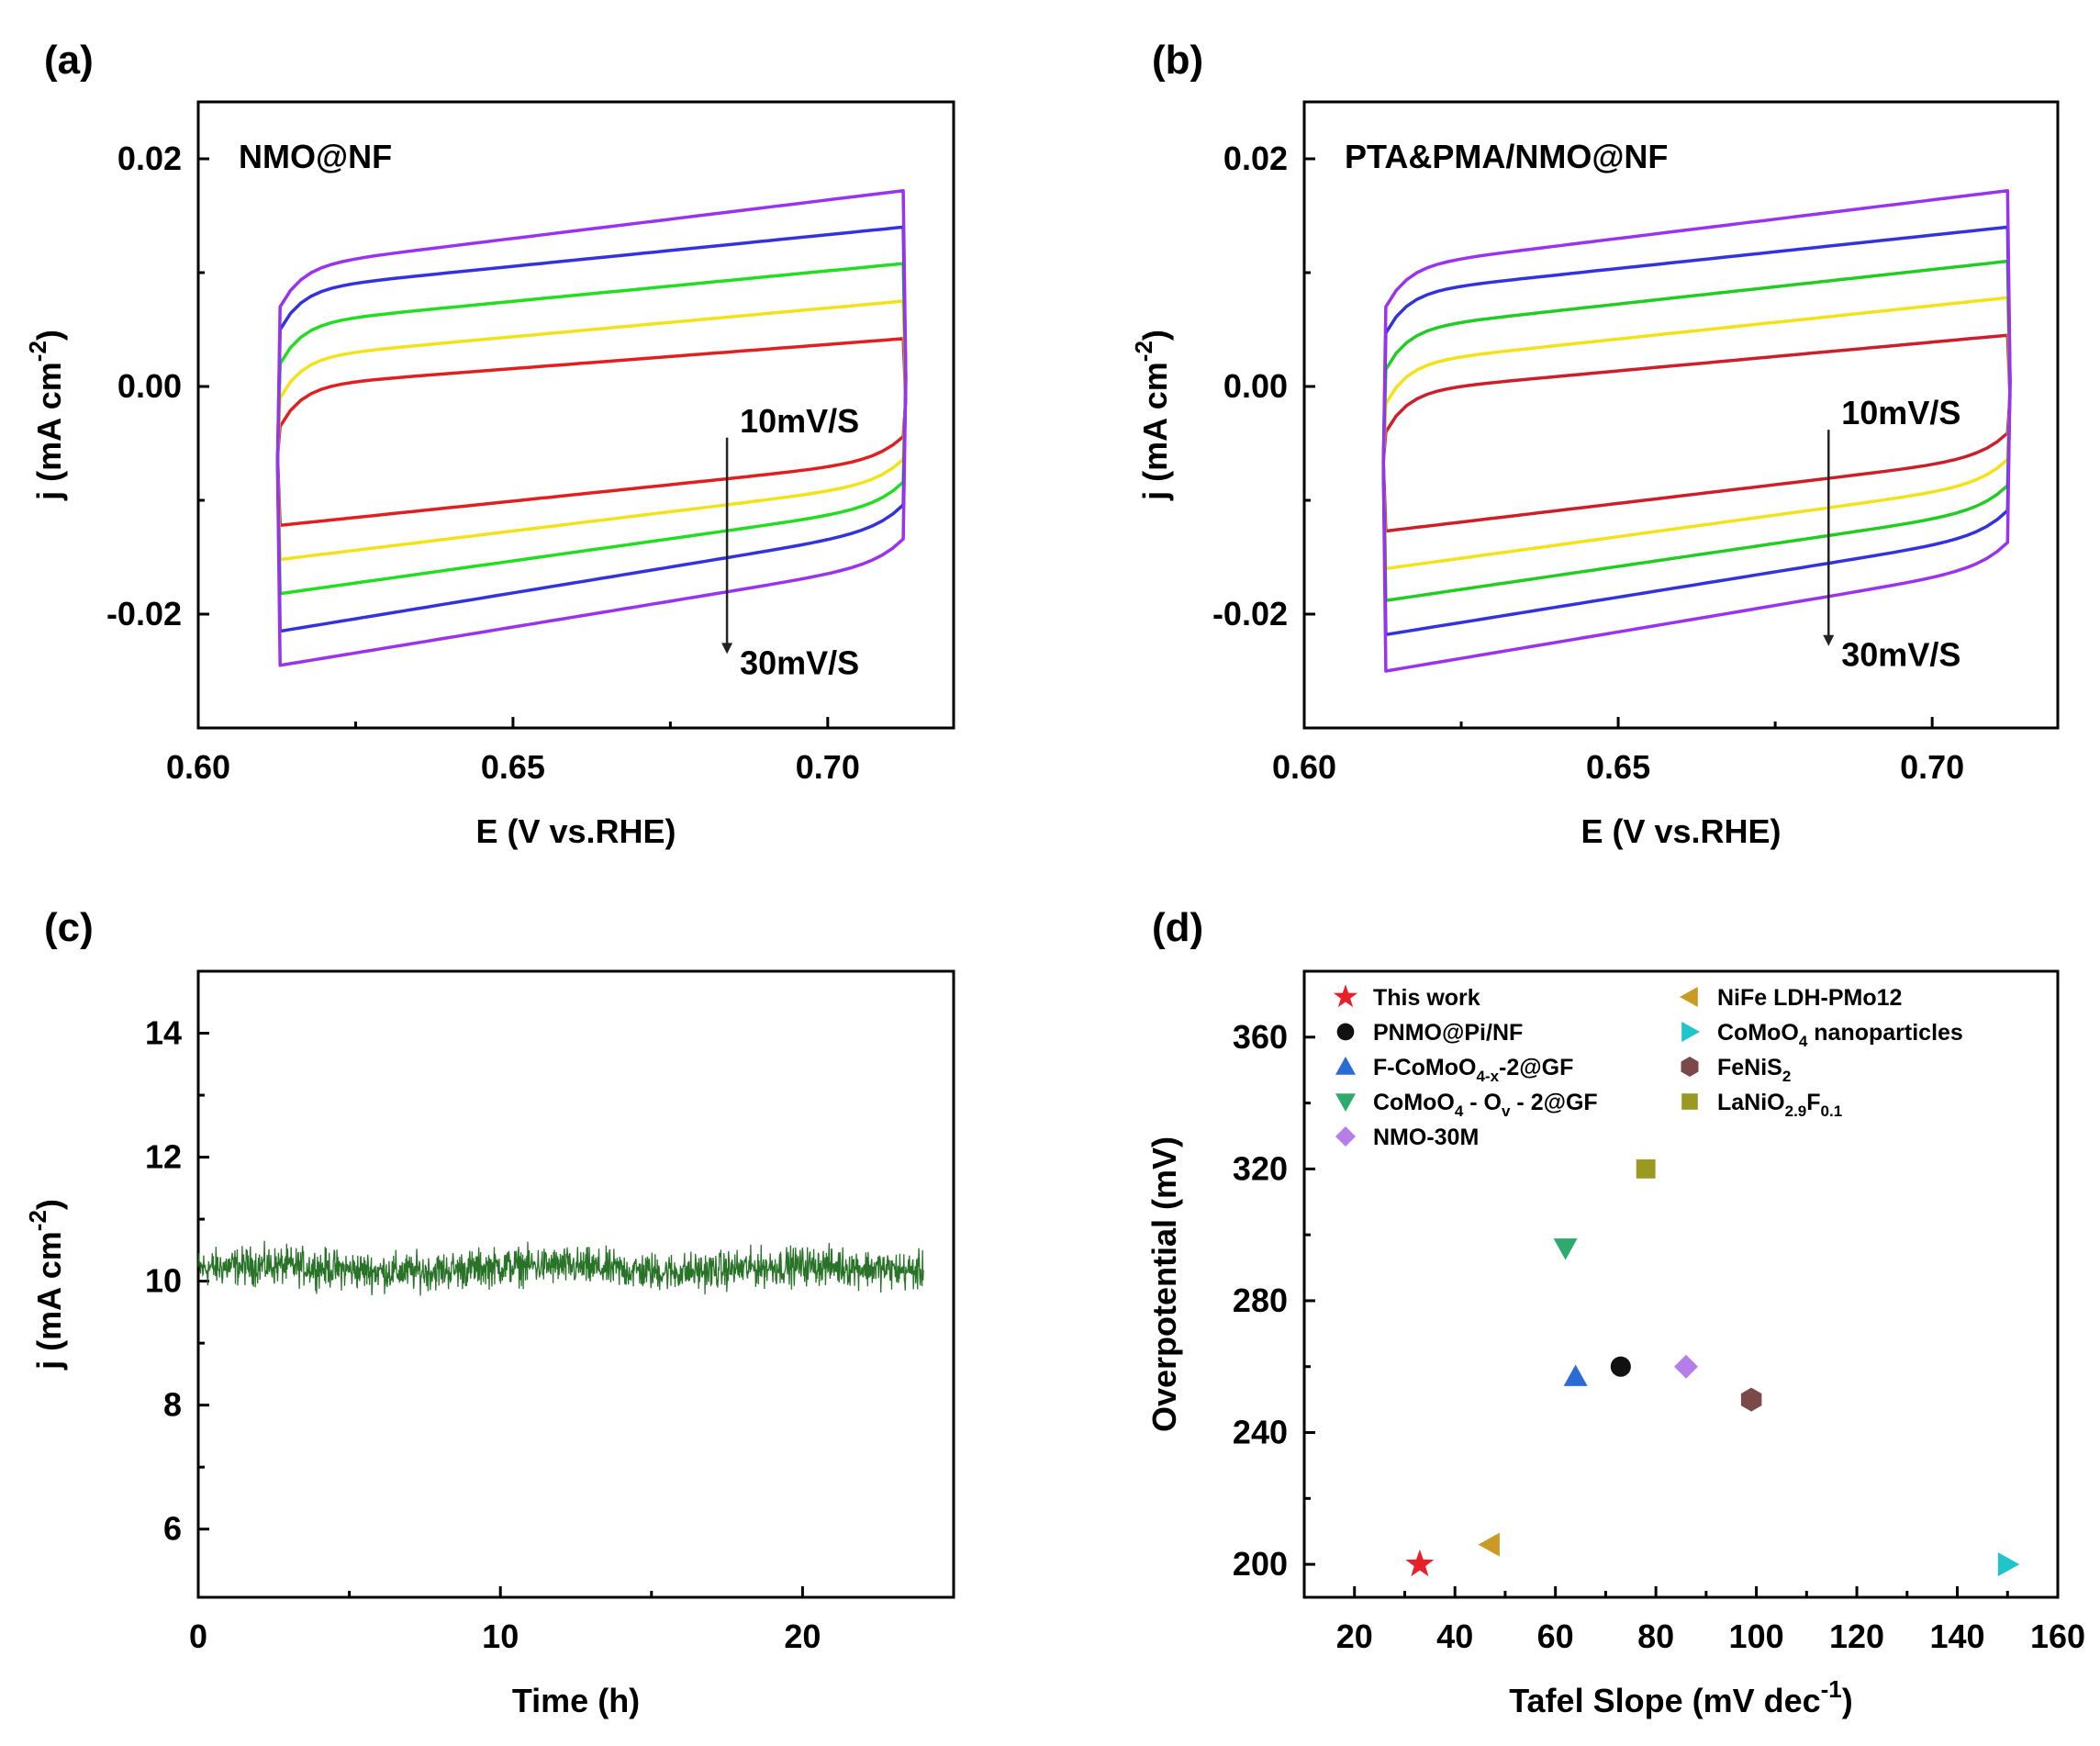  What do you see at coordinates (1506, 1111) in the screenshot?
I see `legend-label-sub: v` at bounding box center [1506, 1111].